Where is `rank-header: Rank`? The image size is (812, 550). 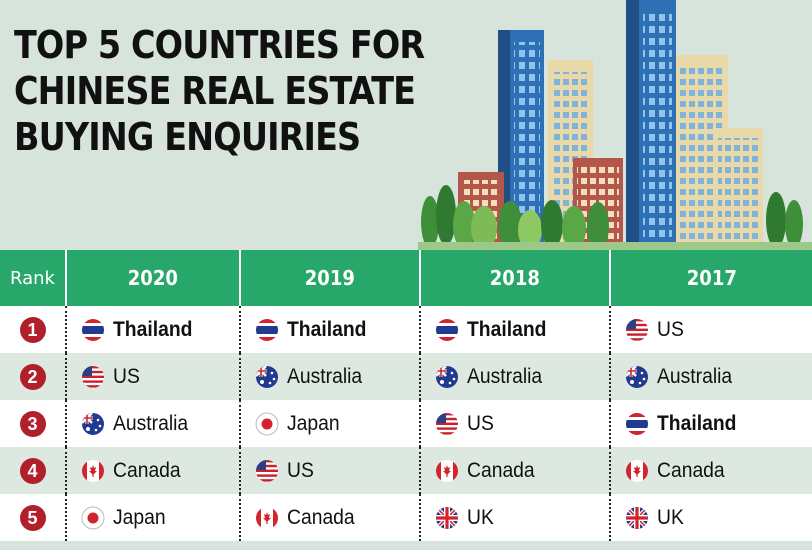 rank-header: Rank is located at coordinates (33, 278).